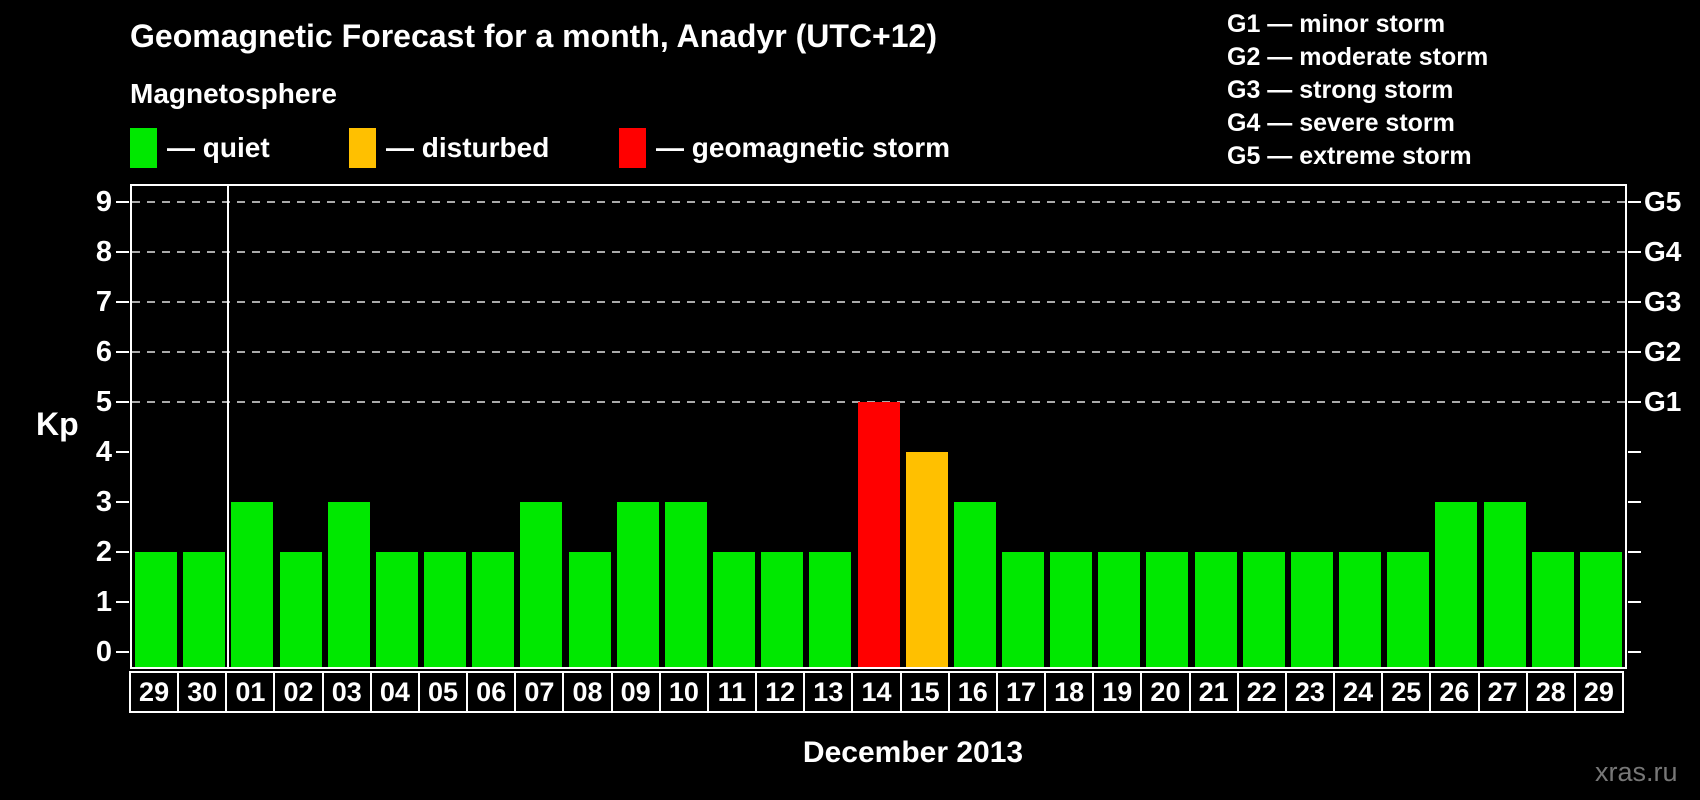 The height and width of the screenshot is (800, 1700). What do you see at coordinates (683, 692) in the screenshot?
I see `day-label-10-11: 10` at bounding box center [683, 692].